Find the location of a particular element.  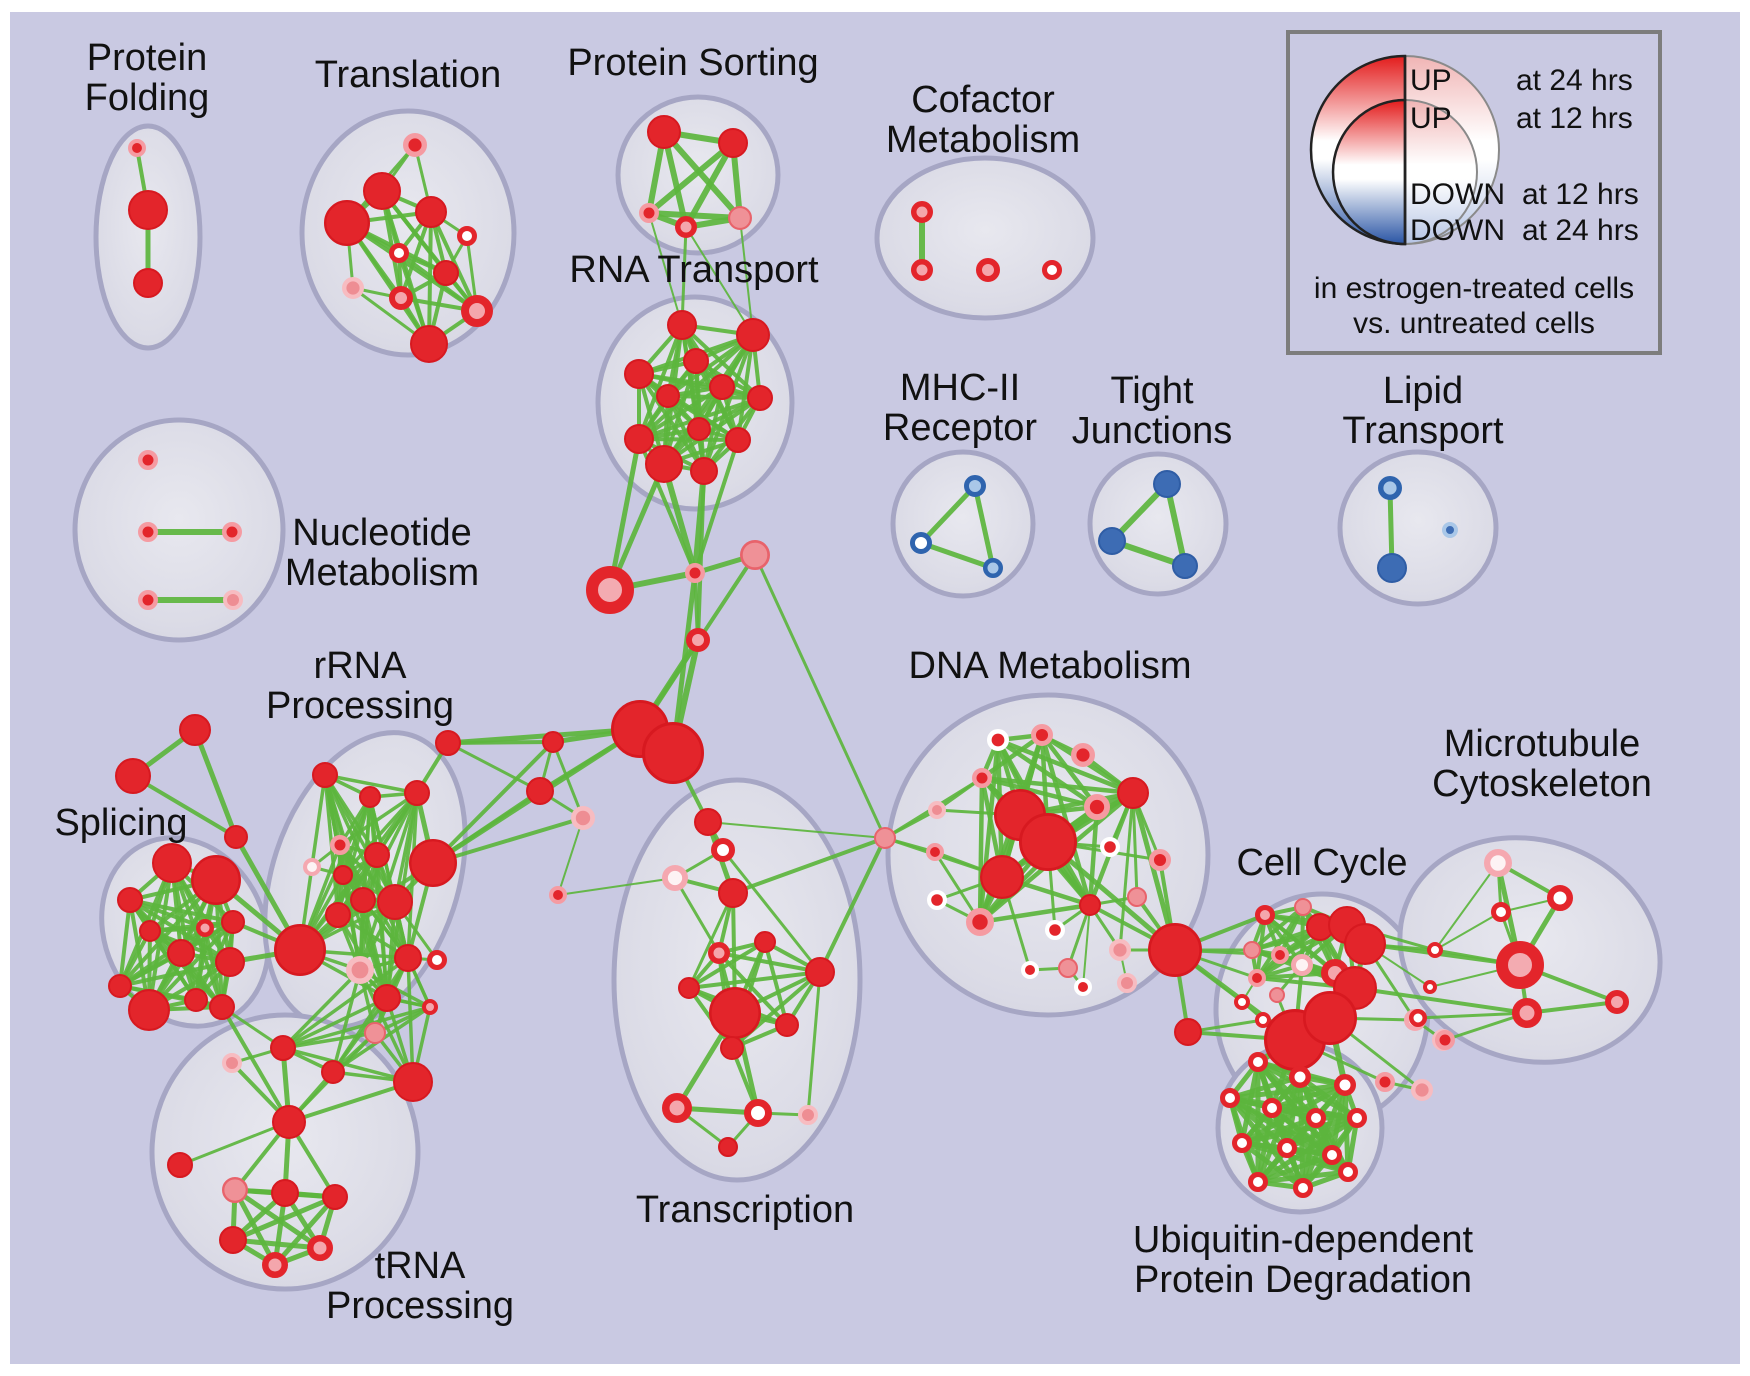

node-cc14 is located at coordinates (1263, 1020).